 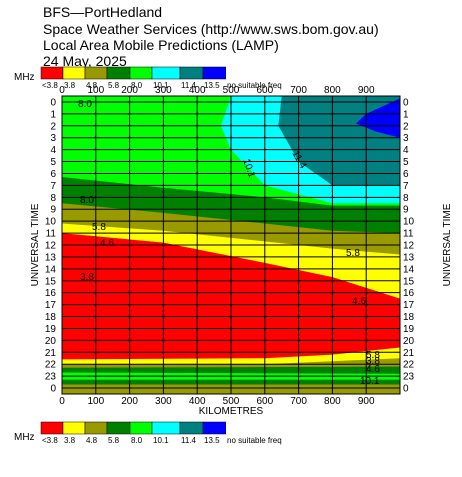 I want to click on x-tick-label: 800, so click(x=332, y=401).